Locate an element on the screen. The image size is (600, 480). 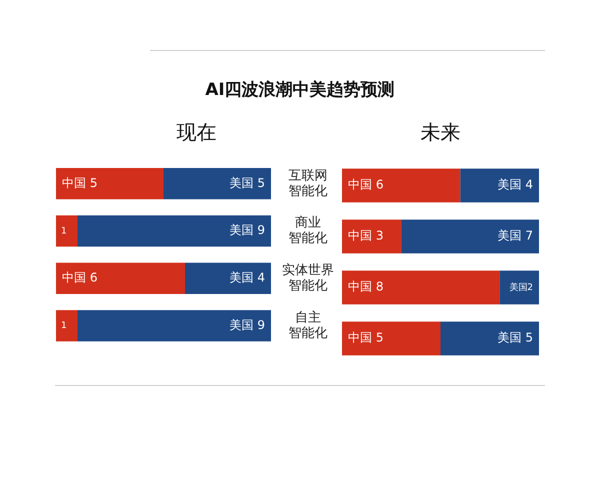
data-label: 美国2 is located at coordinates (521, 287).